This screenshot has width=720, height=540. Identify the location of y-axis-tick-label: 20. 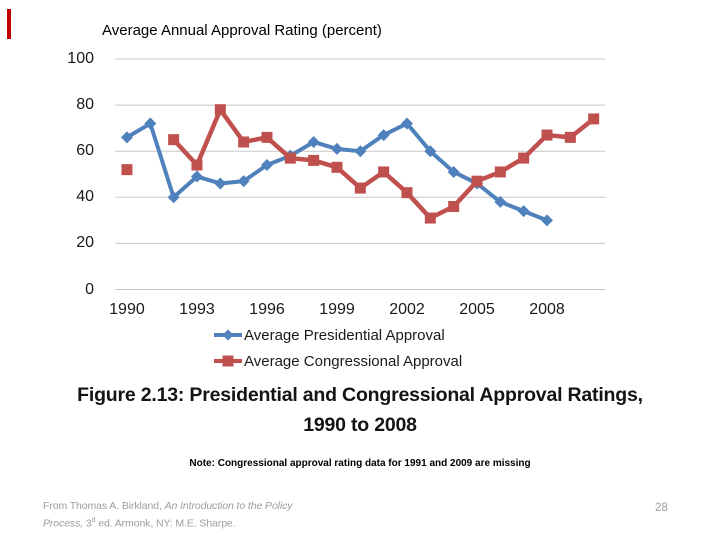
(85, 243).